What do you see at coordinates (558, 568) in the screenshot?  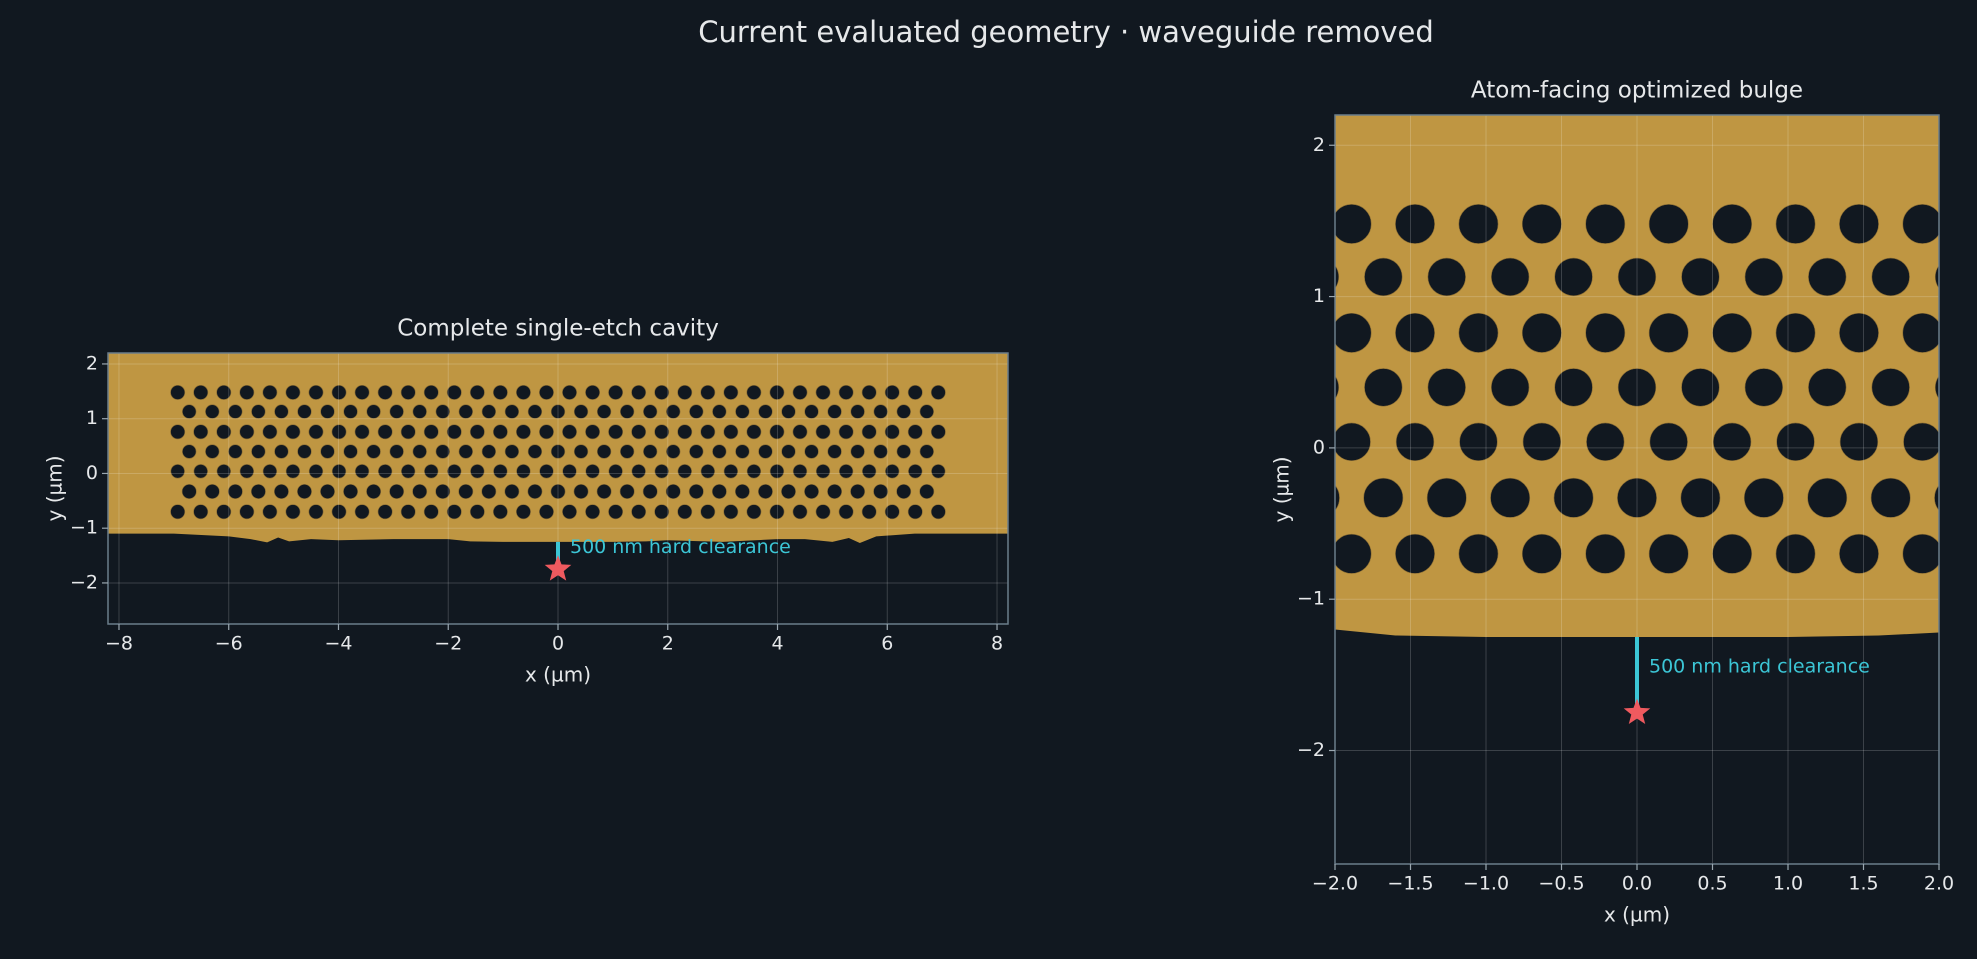 I see `atom-marker` at bounding box center [558, 568].